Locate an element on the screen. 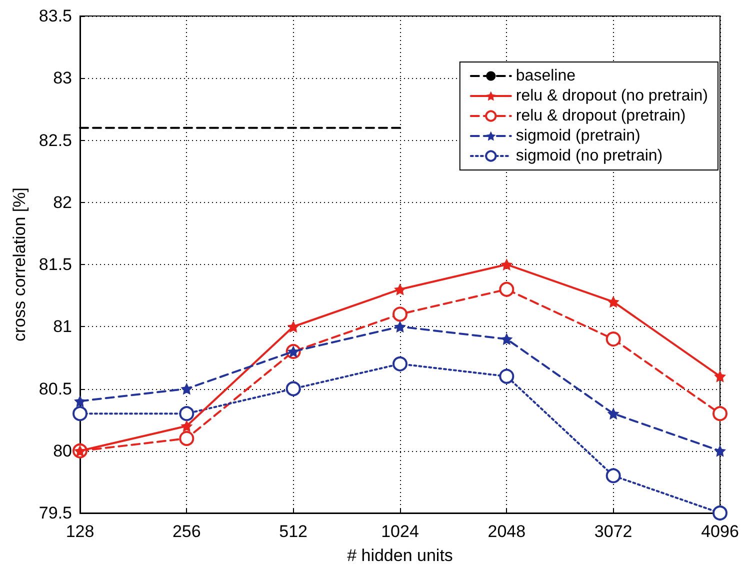 The height and width of the screenshot is (575, 748). y-tick-label: 80 is located at coordinates (62, 450).